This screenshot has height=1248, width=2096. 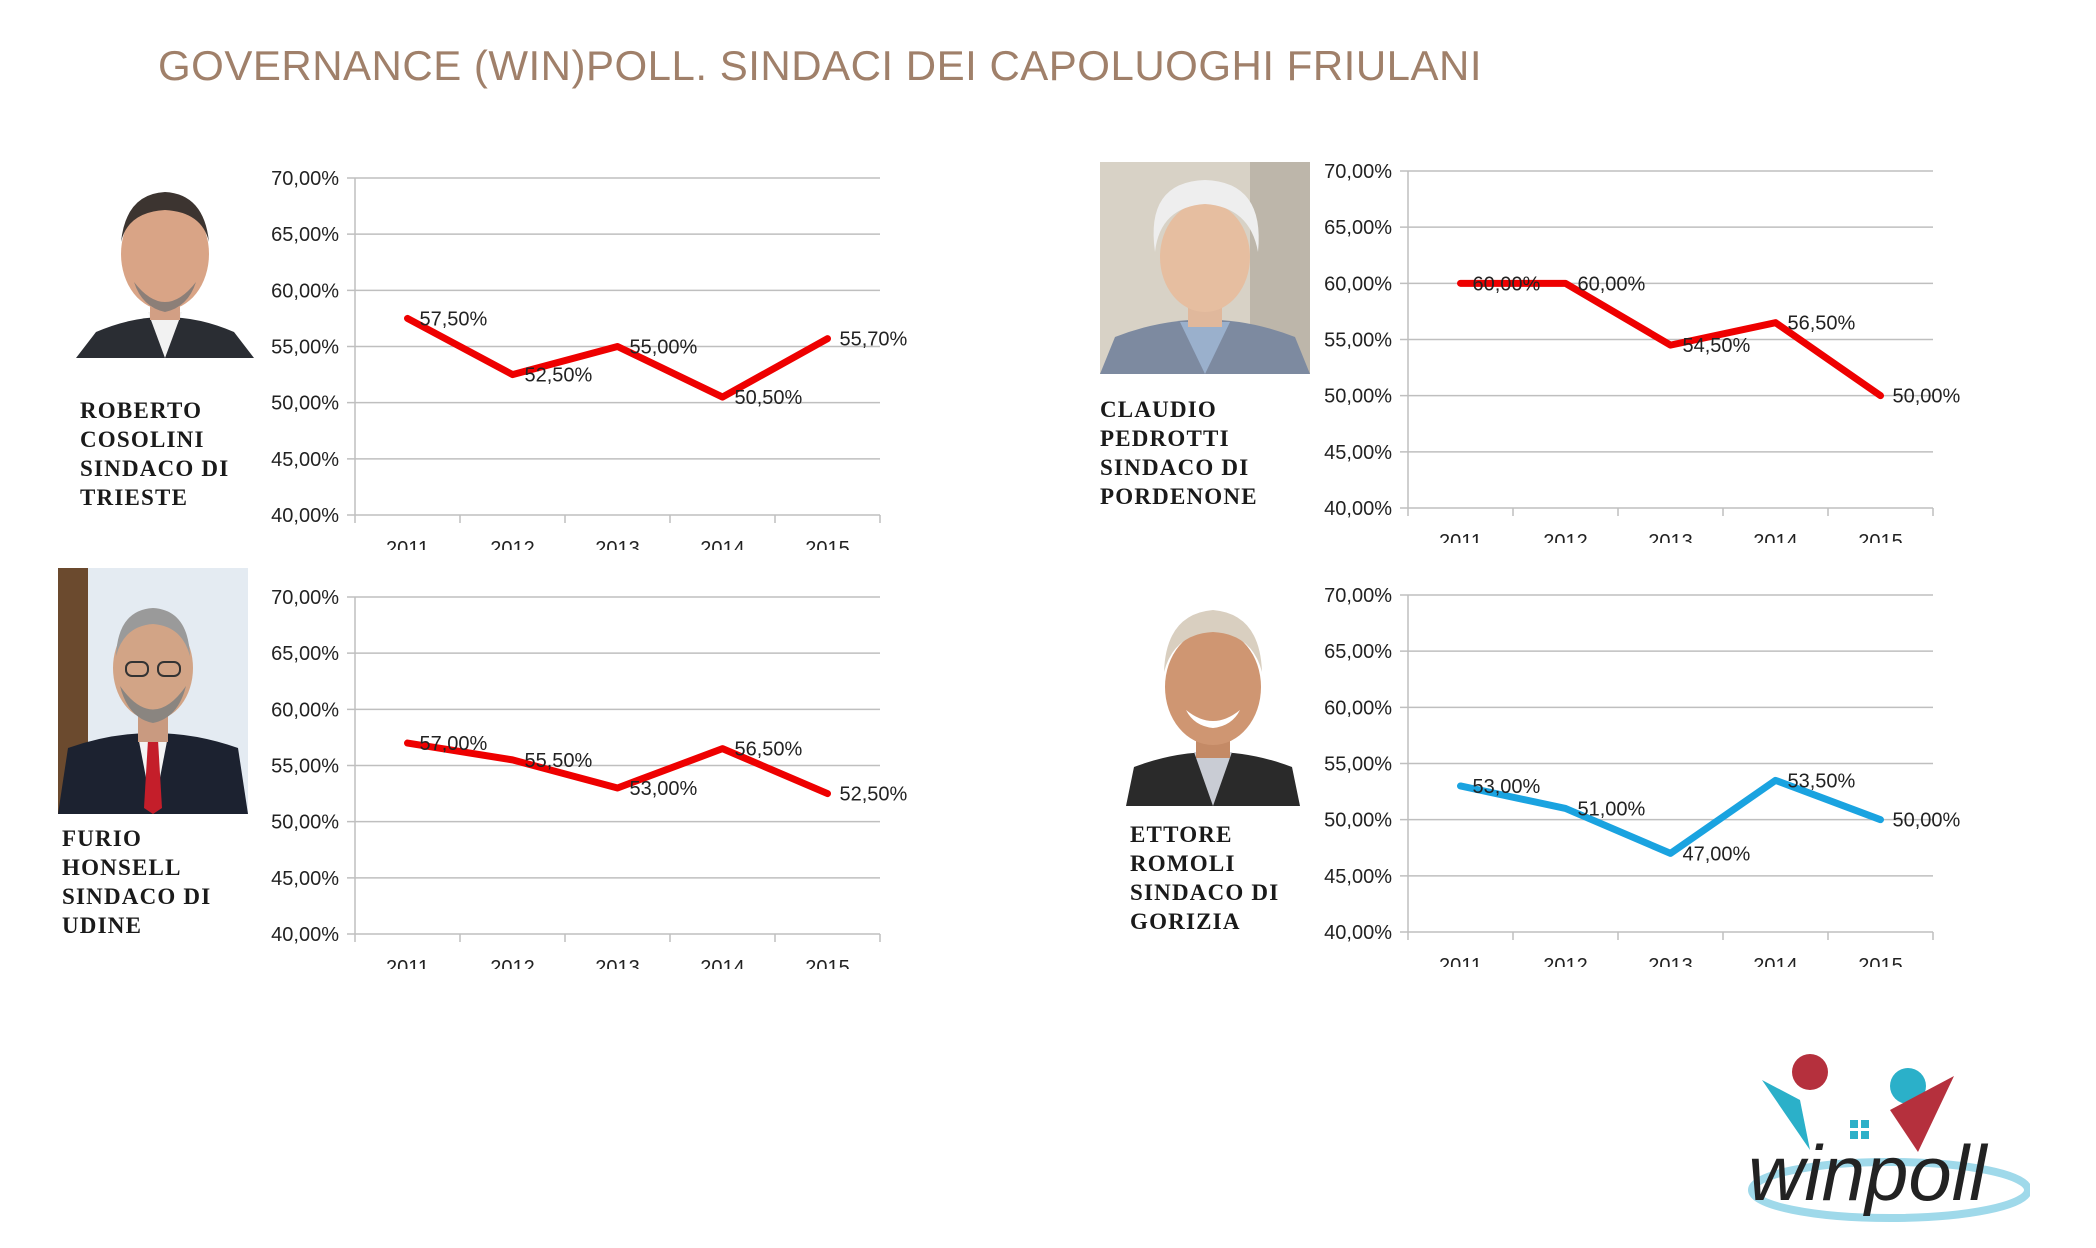 What do you see at coordinates (142, 439) in the screenshot?
I see `mayor-name-line2: COSOLINI` at bounding box center [142, 439].